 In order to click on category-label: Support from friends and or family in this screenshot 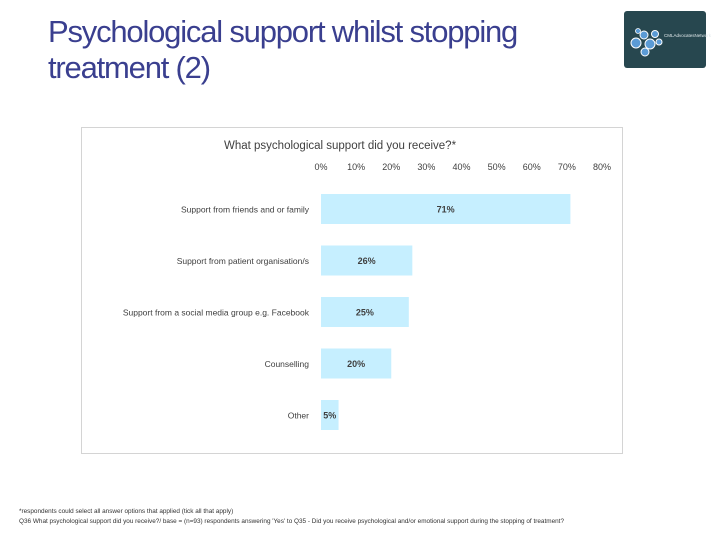, I will do `click(245, 210)`.